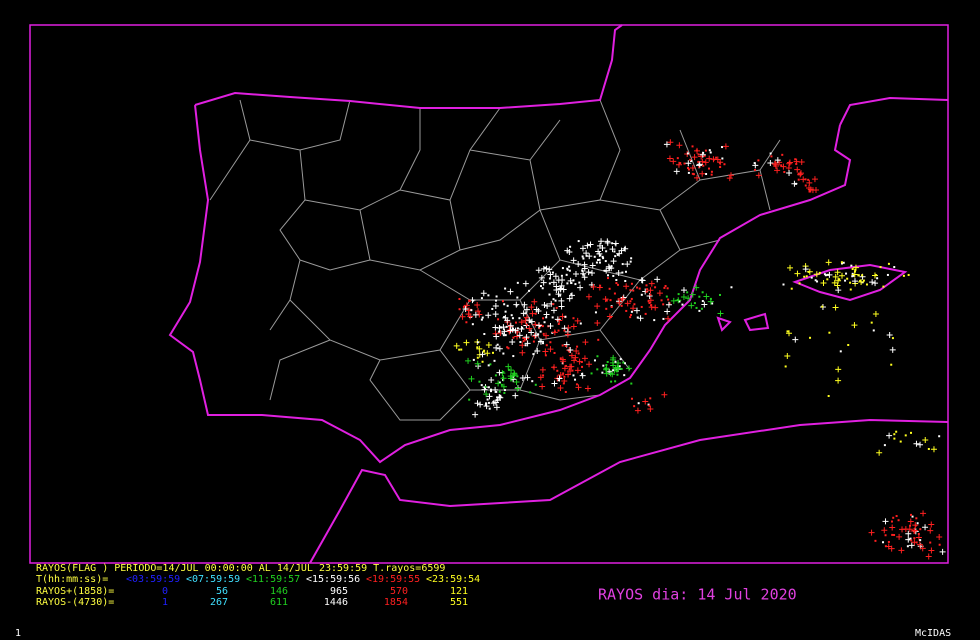  Describe the element at coordinates (165, 591) in the screenshot. I see `count: 0` at that location.